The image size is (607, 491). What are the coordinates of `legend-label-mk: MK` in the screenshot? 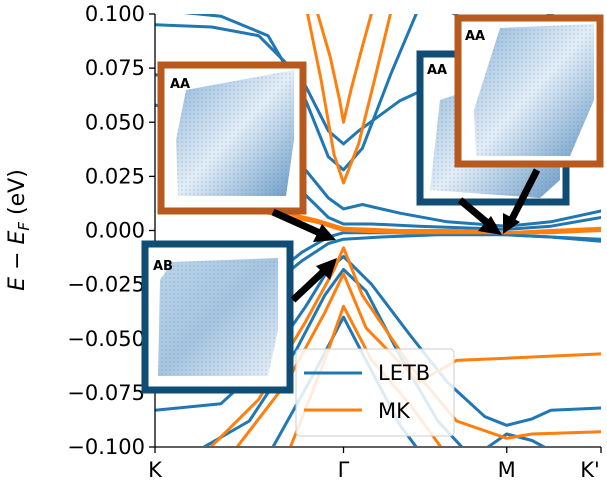 It's located at (394, 411).